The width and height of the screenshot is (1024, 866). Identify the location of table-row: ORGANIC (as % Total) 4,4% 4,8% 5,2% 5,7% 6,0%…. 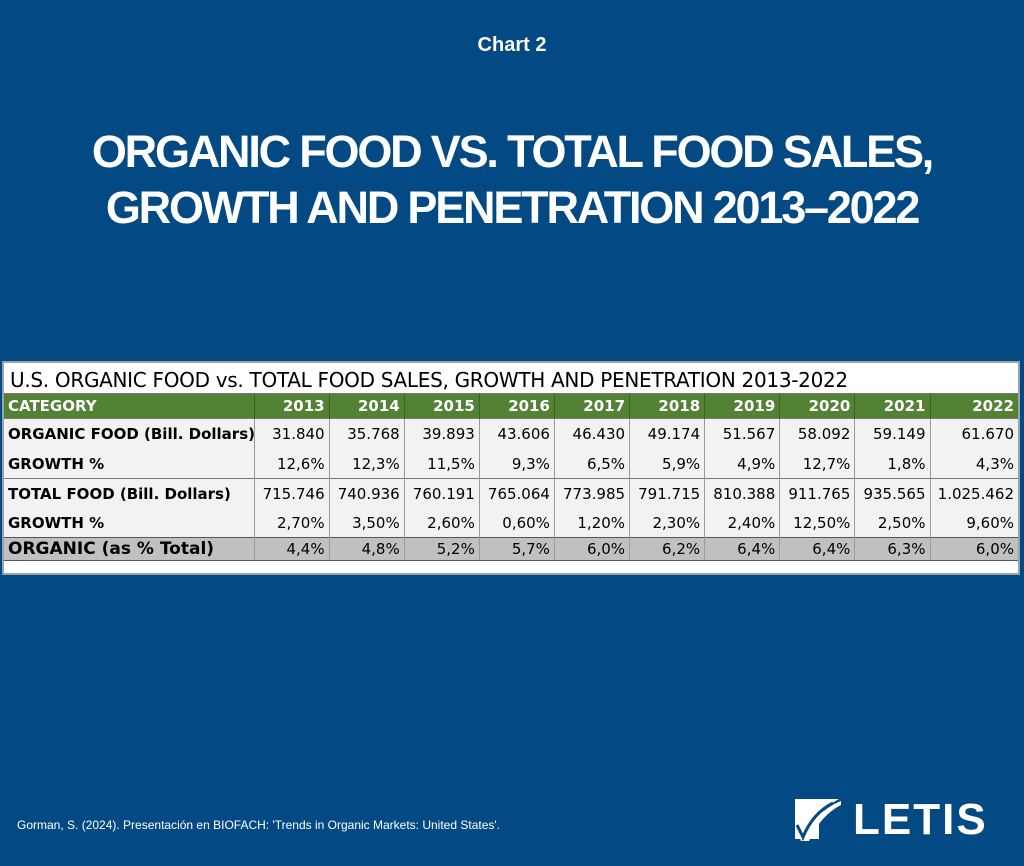
(511, 549).